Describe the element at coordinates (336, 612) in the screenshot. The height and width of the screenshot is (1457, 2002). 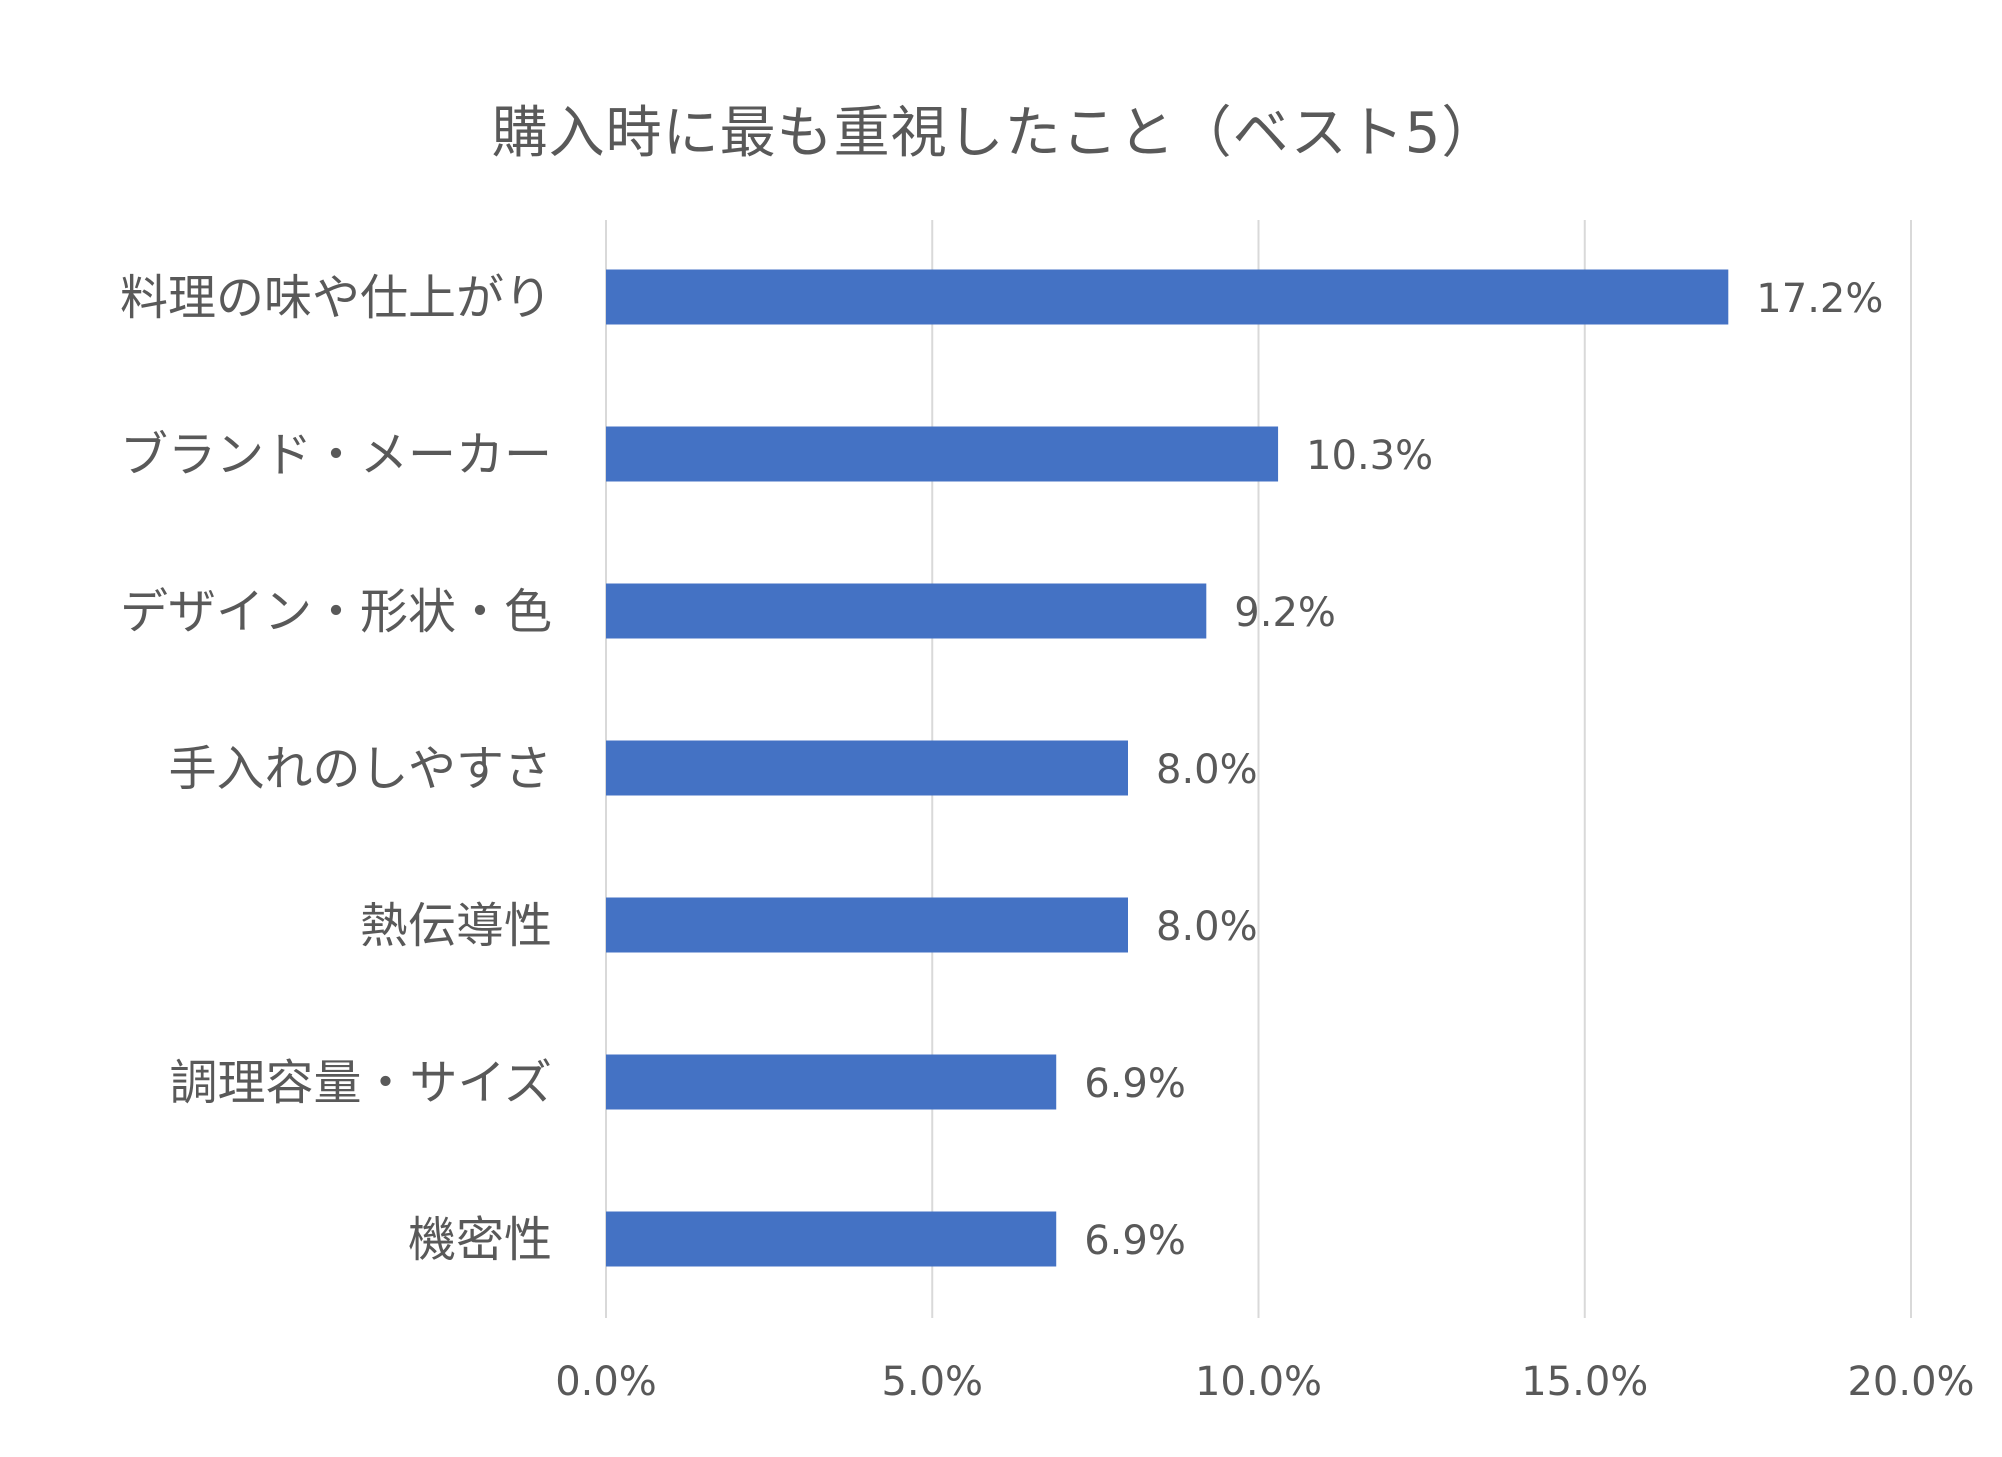
I see `category-label: デザイン・形状・色` at that location.